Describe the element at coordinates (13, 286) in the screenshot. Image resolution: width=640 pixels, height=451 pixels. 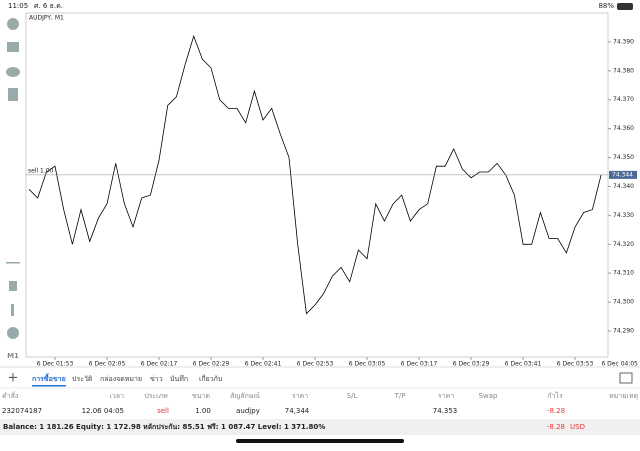
I see `indicator-icon` at that location.